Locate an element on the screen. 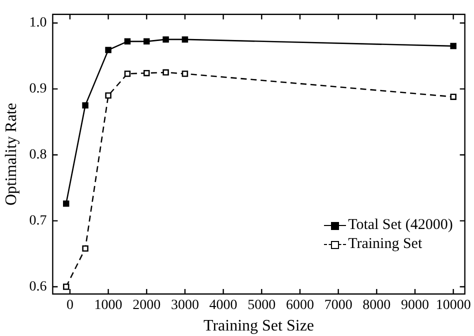 This screenshot has width=474, height=336. y-axis-title: Optimality Rate is located at coordinates (11, 154).